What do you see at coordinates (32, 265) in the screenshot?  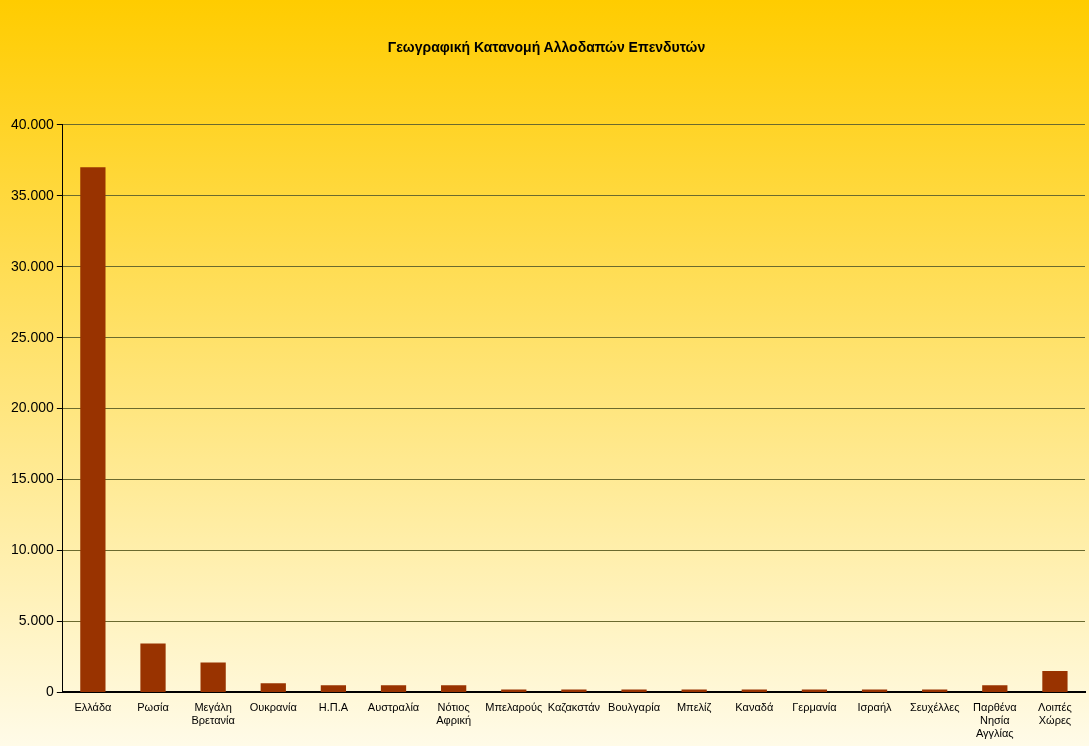 I see `y-tick-label: 30.000` at bounding box center [32, 265].